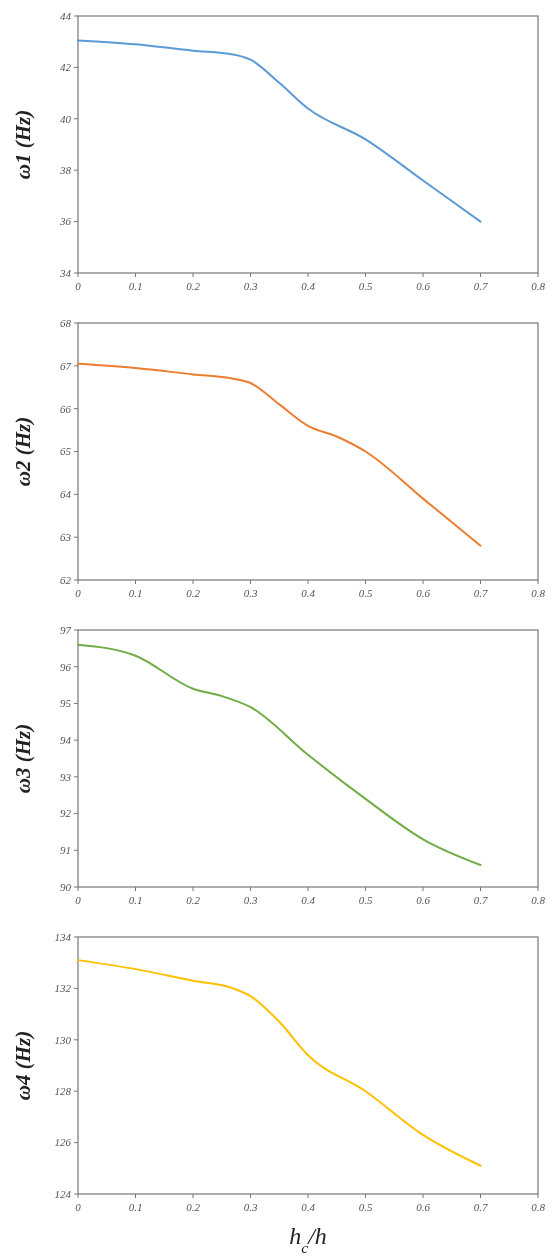 The height and width of the screenshot is (1256, 554). I want to click on y-tick-label: 128, so click(63, 1091).